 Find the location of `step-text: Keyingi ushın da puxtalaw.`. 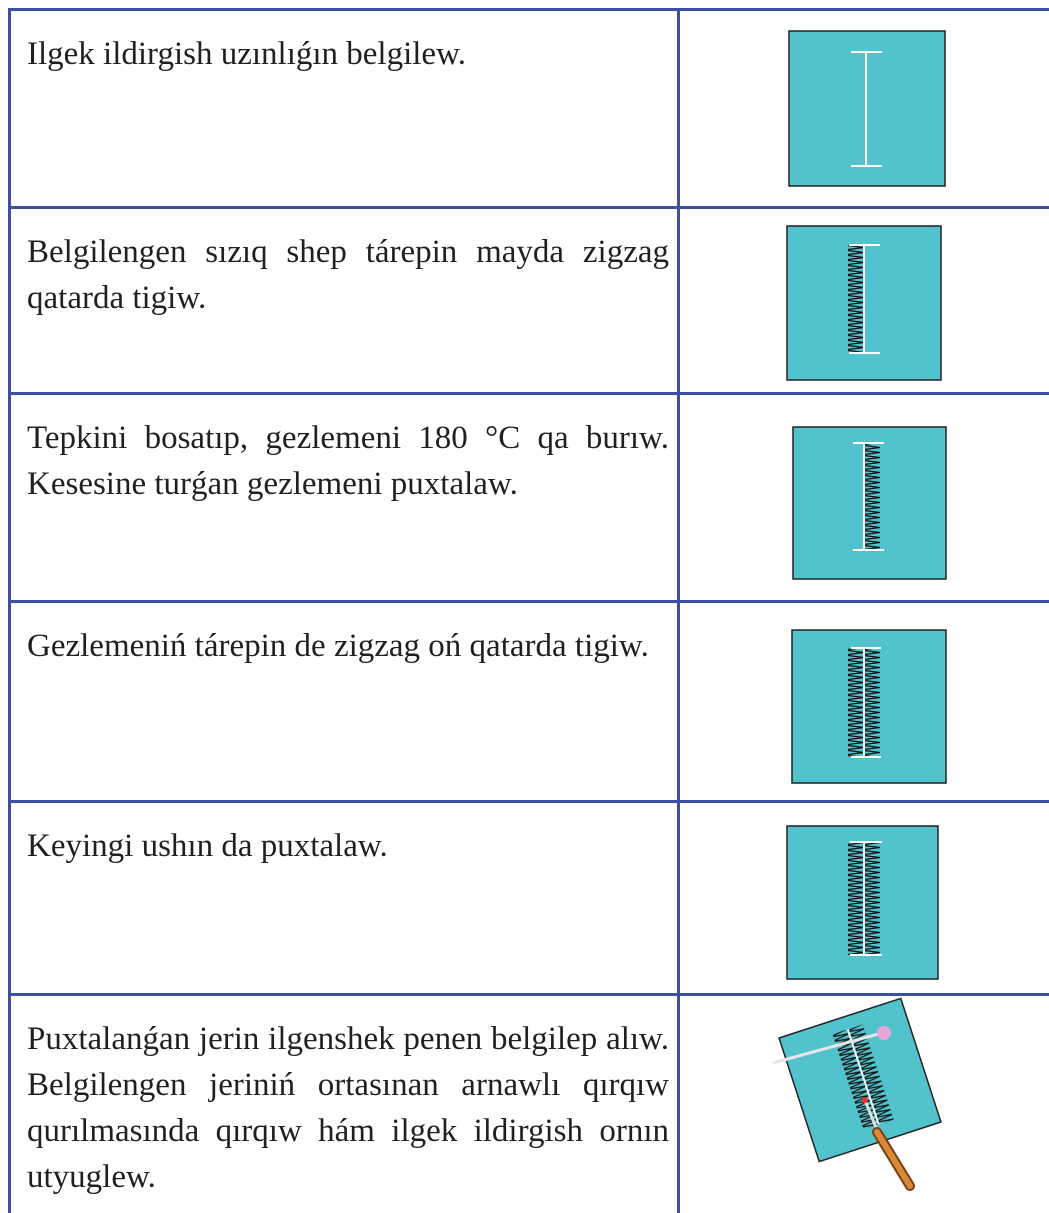

step-text: Keyingi ushın da puxtalaw. is located at coordinates (207, 846).